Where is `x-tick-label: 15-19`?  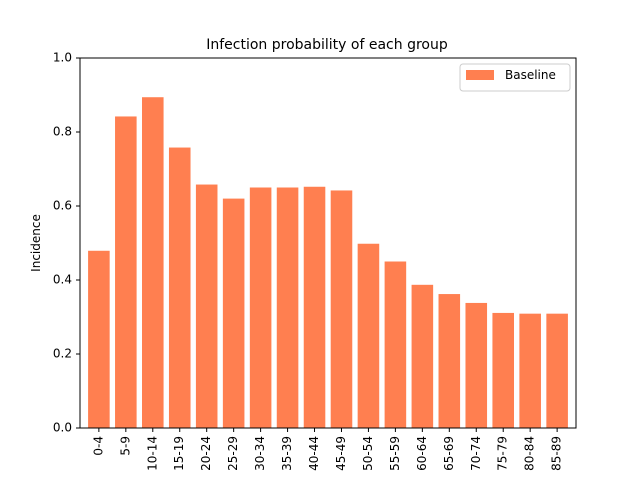
x-tick-label: 15-19 is located at coordinates (179, 453).